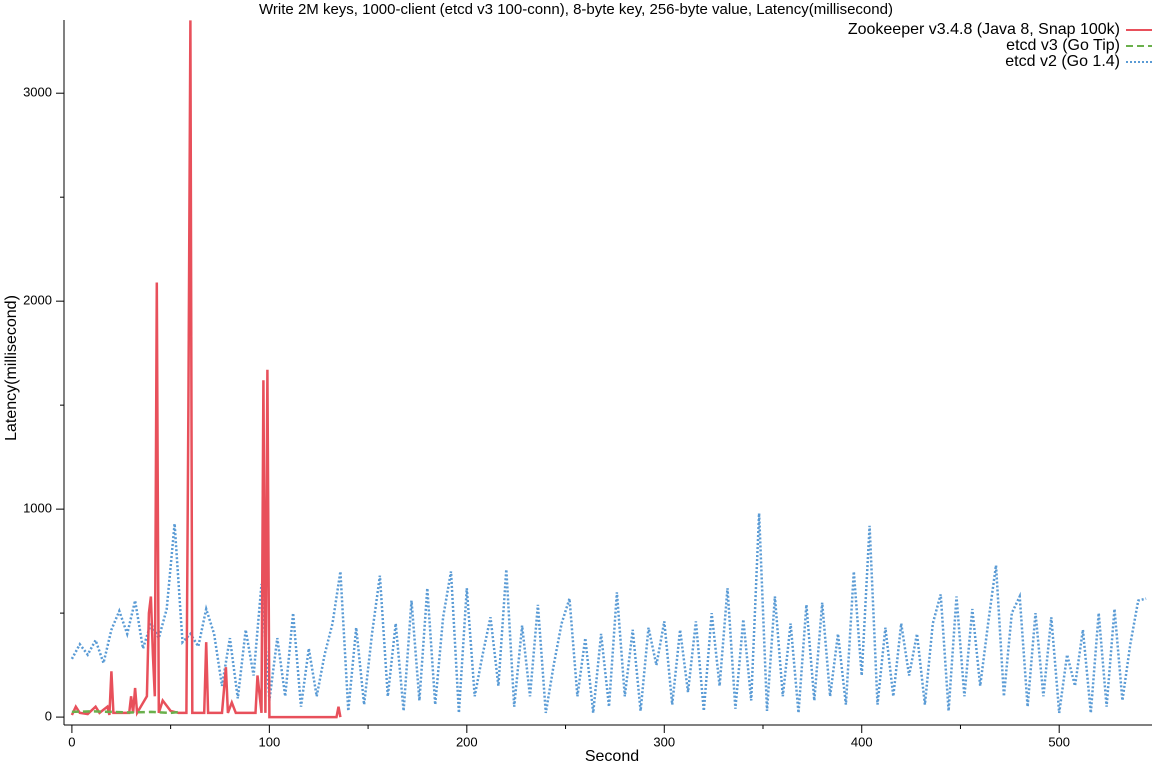 Image resolution: width=1152 pixels, height=773 pixels. What do you see at coordinates (664, 741) in the screenshot?
I see `x-tick-label: 300` at bounding box center [664, 741].